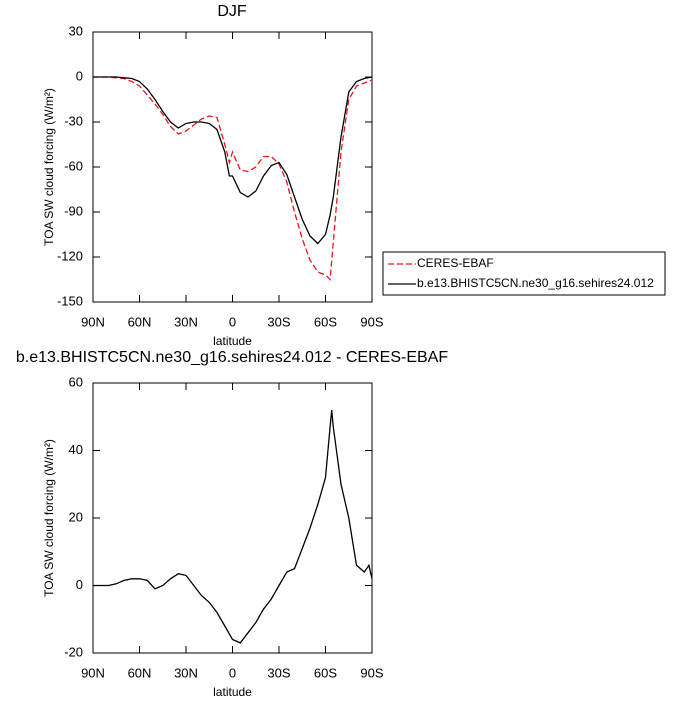 This screenshot has height=705, width=700. What do you see at coordinates (76, 381) in the screenshot?
I see `y-tick-label: 60` at bounding box center [76, 381].